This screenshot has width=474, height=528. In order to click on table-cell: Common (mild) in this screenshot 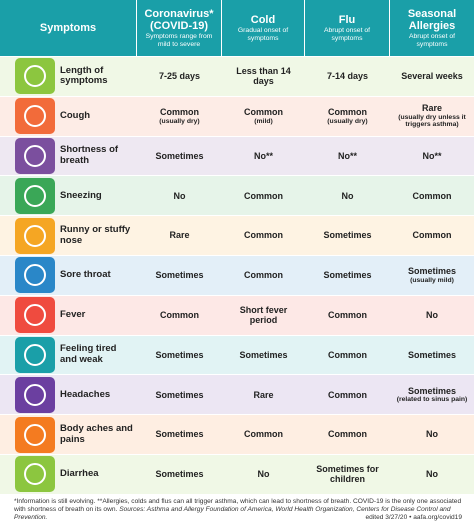, I will do `click(263, 116)`.